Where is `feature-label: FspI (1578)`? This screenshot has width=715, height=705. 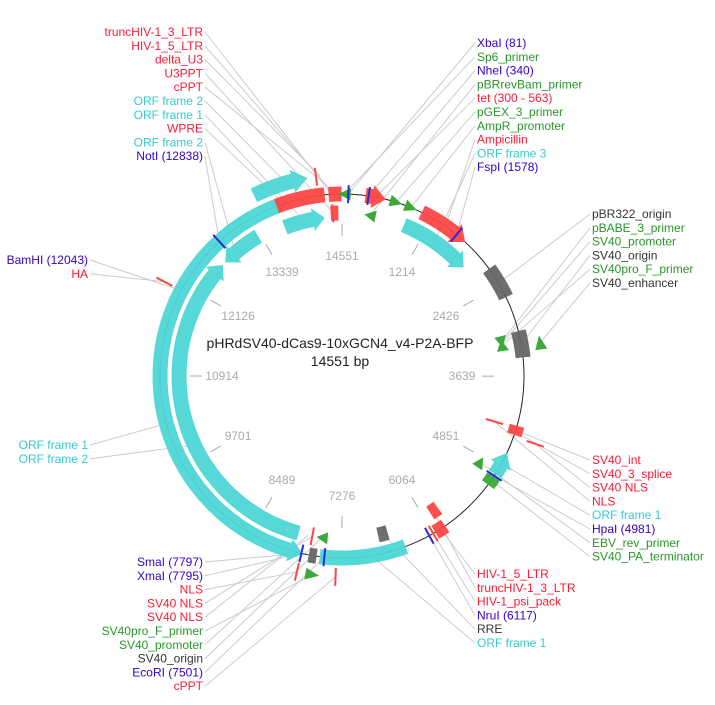 feature-label: FspI (1578) is located at coordinates (507, 167).